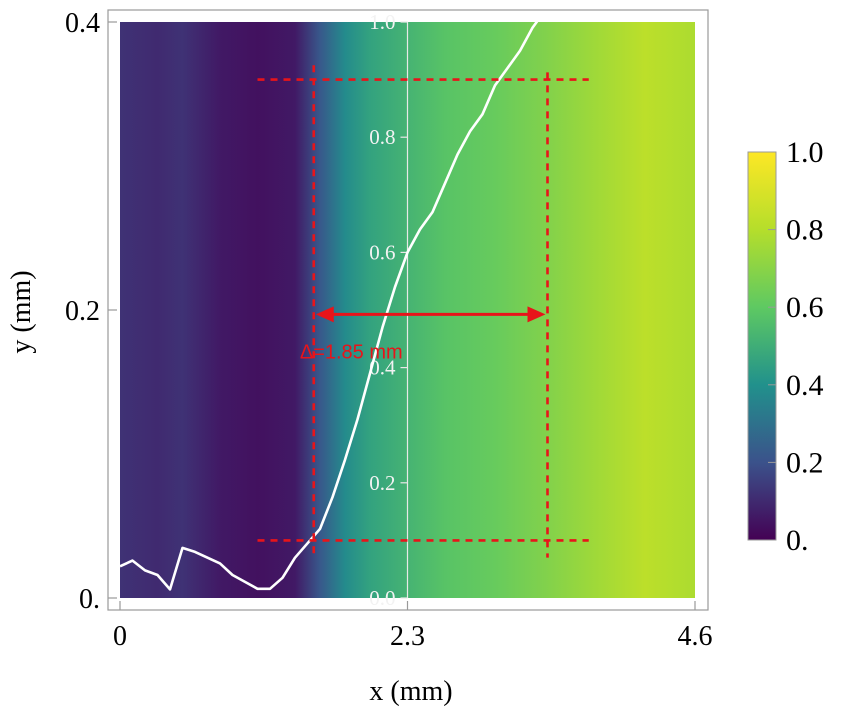  What do you see at coordinates (82, 311) in the screenshot?
I see `y-tick-label: 0.2` at bounding box center [82, 311].